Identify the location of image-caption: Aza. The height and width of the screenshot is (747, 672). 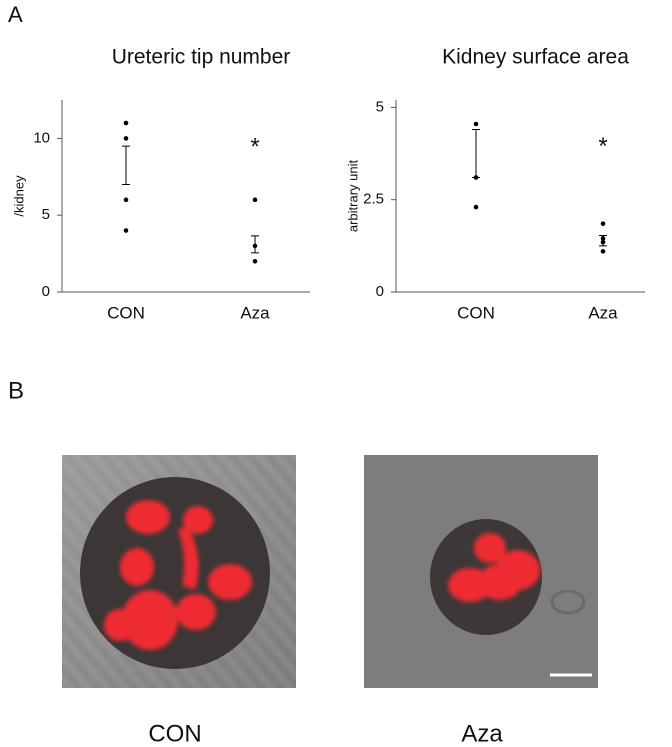
(482, 733).